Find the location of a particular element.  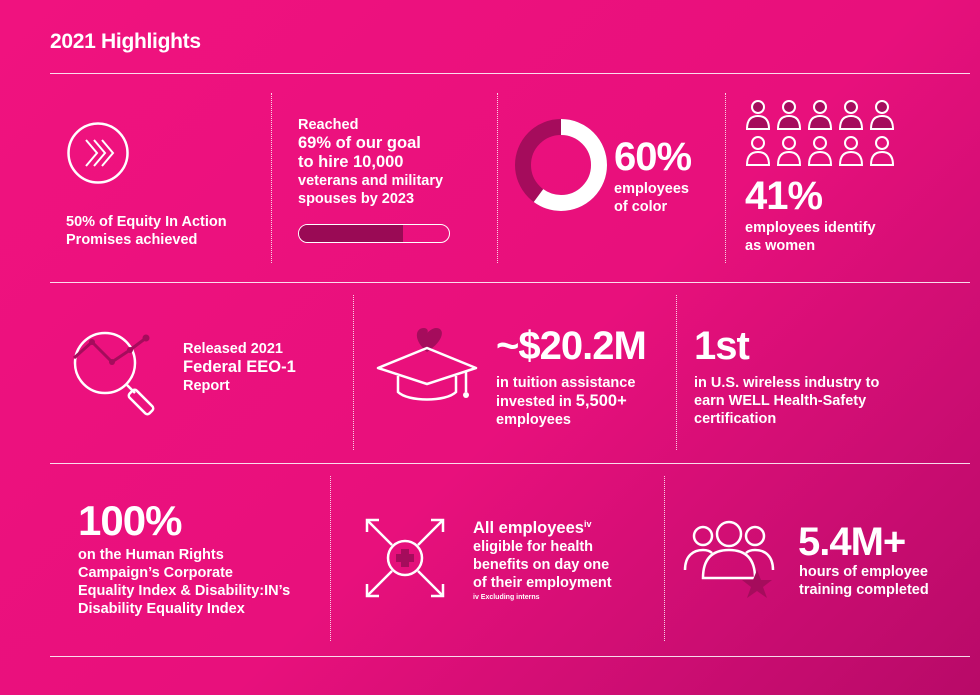

donut-chart-icon is located at coordinates (561, 167).